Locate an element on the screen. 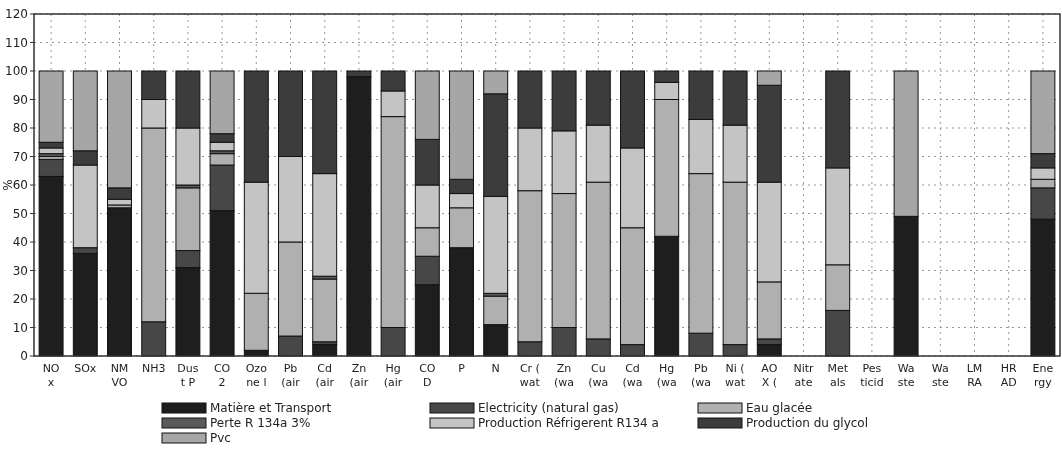 The width and height of the screenshot is (1062, 468). x-tick-label: Cr ( wat is located at coordinates (530, 375).